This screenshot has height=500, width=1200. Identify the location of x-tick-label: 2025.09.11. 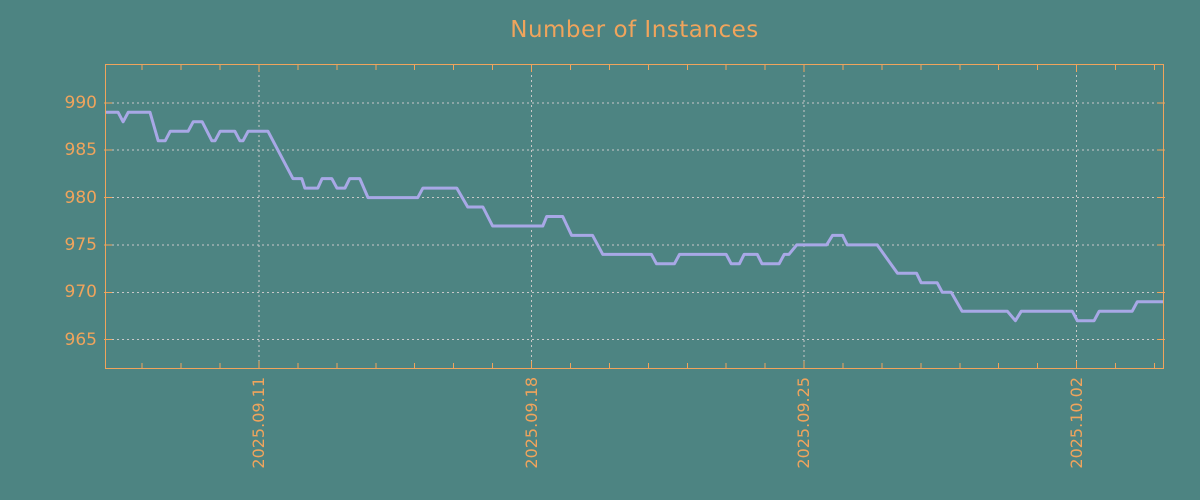
(258, 423).